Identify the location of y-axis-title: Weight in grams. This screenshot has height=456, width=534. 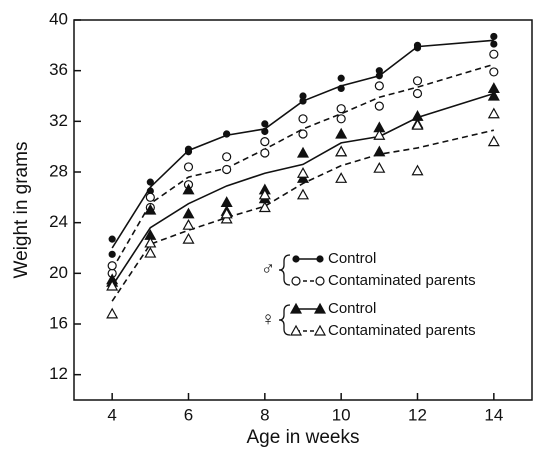
(21, 210).